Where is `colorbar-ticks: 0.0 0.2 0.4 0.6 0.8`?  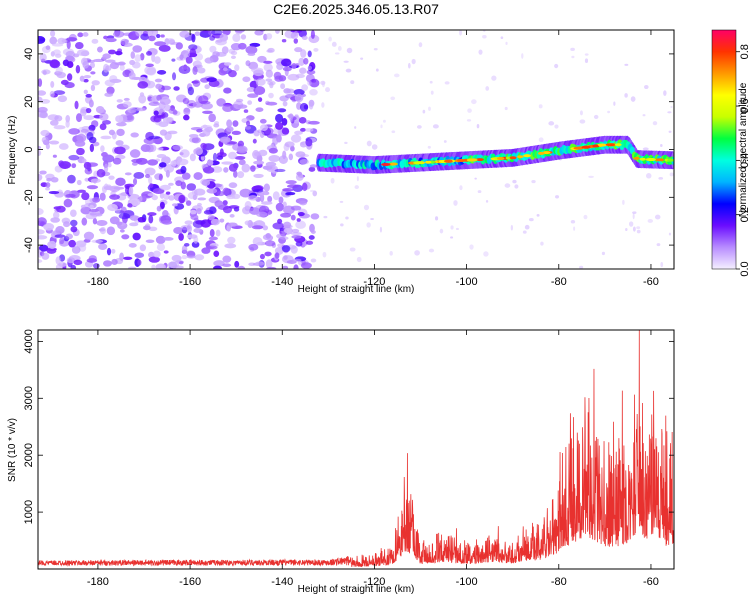 colorbar-ticks: 0.0 0.2 0.4 0.6 0.8 is located at coordinates (743, 160).